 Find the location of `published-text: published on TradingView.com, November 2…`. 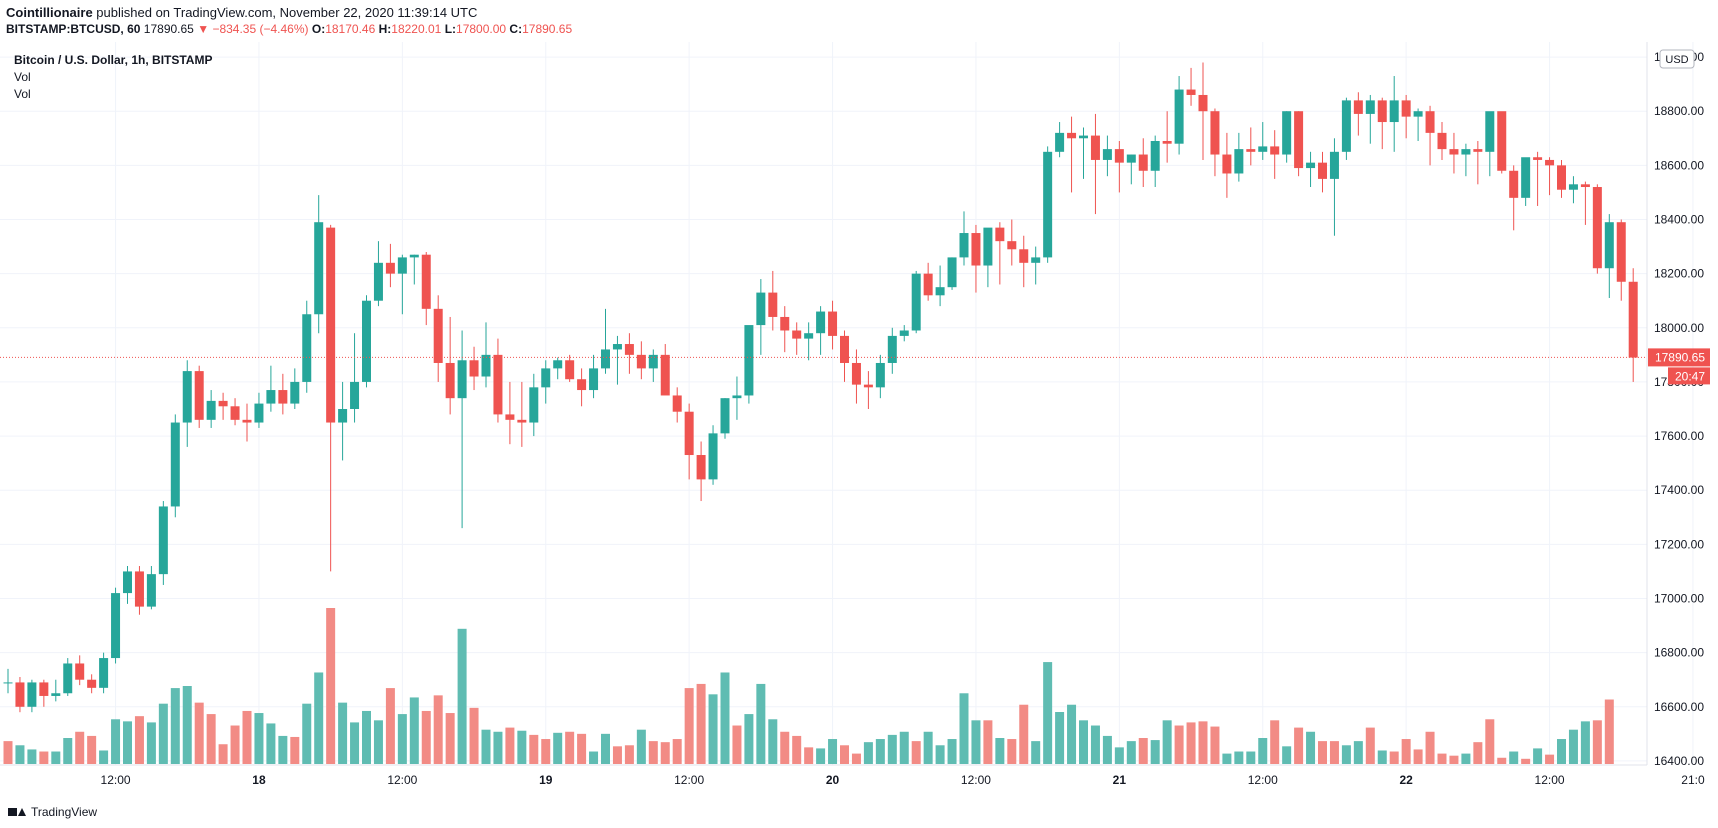

published-text: published on TradingView.com, November 2… is located at coordinates (287, 12).